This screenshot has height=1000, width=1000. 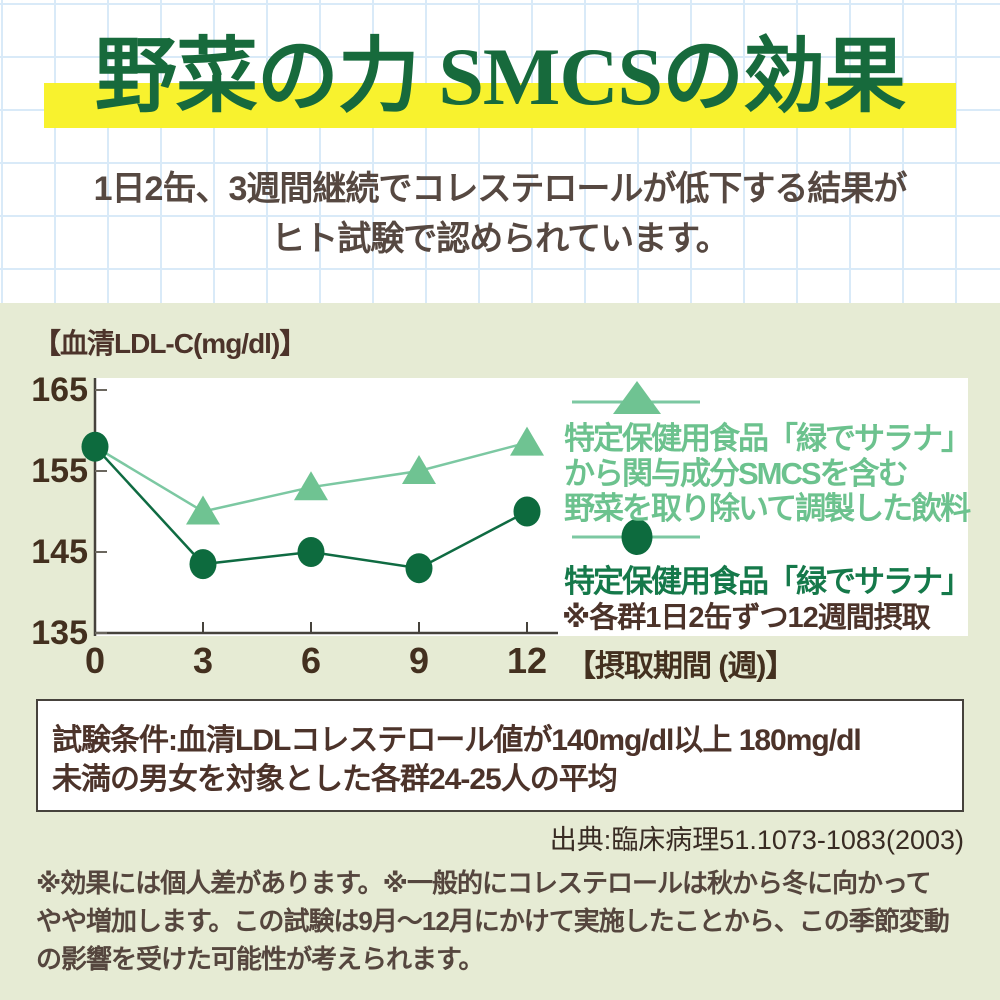 What do you see at coordinates (768, 438) in the screenshot?
I see `legend-control-line-1: 特定保健用食品「緑でサラナ」` at bounding box center [768, 438].